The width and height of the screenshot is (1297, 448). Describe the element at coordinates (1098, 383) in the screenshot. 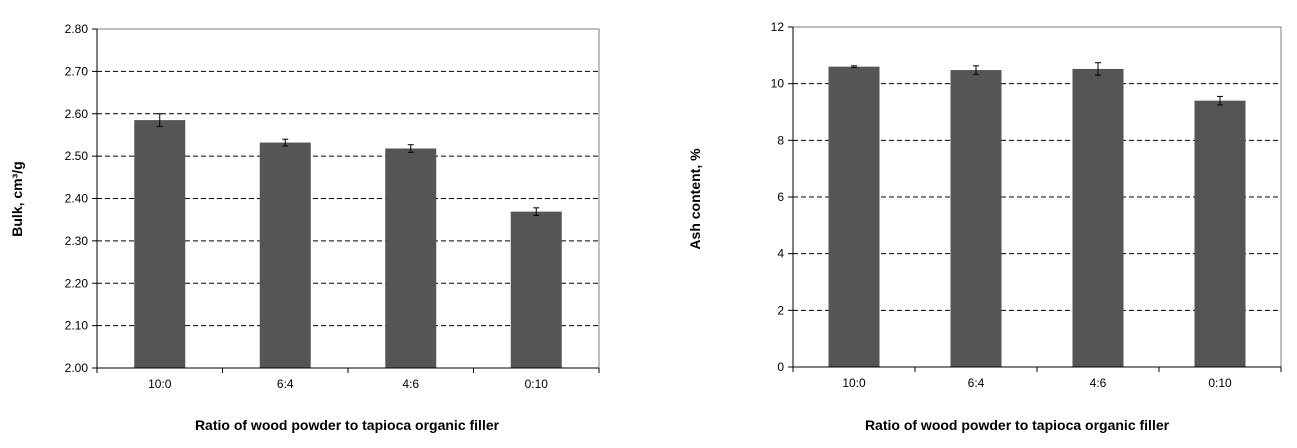

I see `ash-x-tick-label-2: 4:6` at that location.